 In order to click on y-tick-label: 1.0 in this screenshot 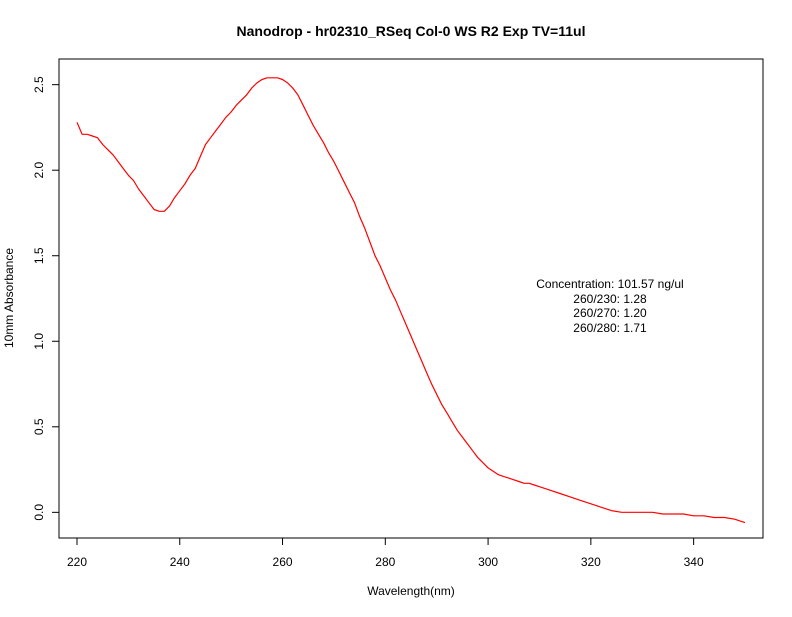, I will do `click(39, 341)`.